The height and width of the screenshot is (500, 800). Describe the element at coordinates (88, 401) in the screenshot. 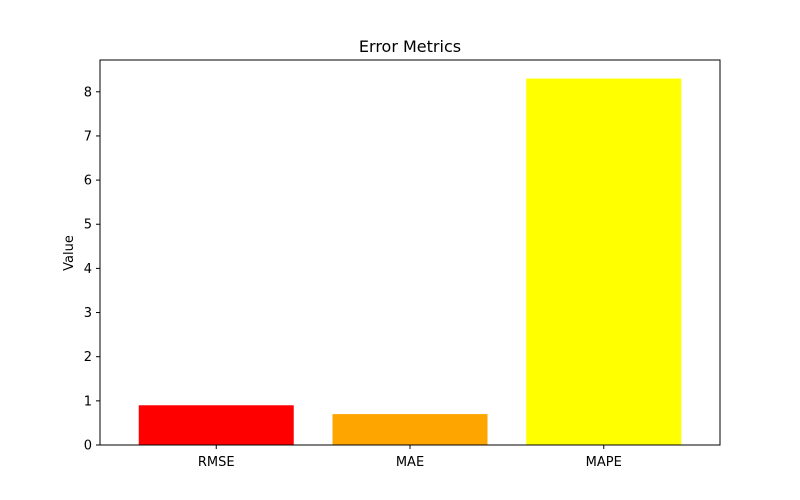

I see `y-tick-label: 1` at that location.